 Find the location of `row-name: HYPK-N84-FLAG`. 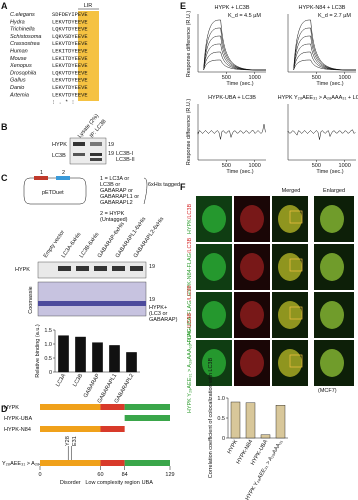

row-name: HYPK-N84-FLAG is located at coordinates (190, 274).